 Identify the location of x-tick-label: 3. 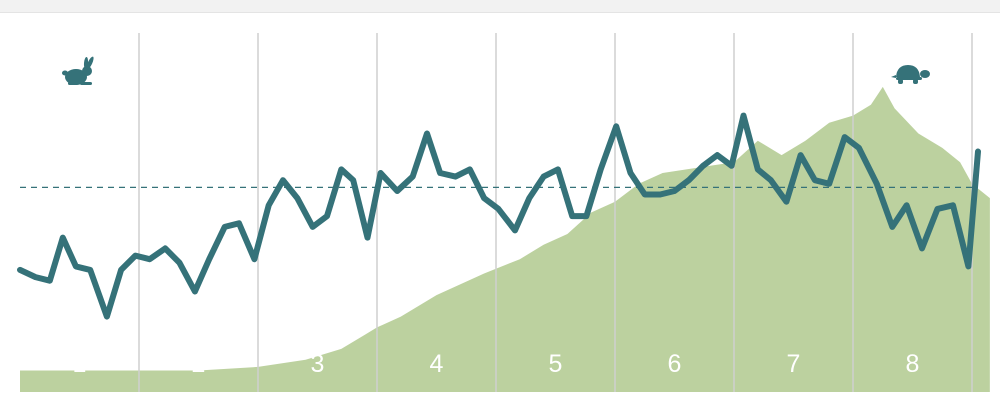
(318, 364).